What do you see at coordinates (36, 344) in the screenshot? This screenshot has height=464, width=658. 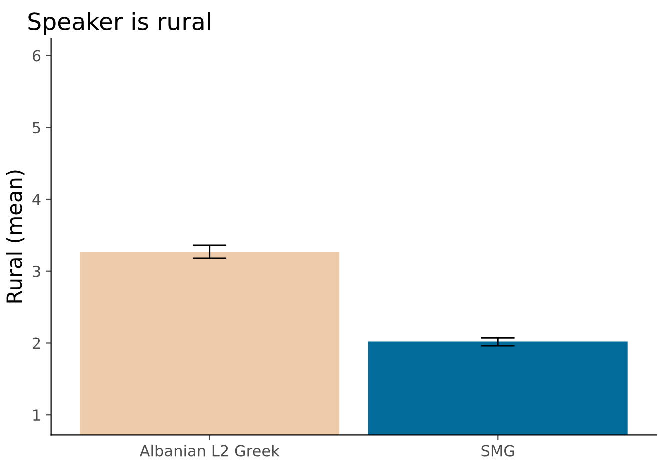 I see `y-tick-label: 2` at bounding box center [36, 344].